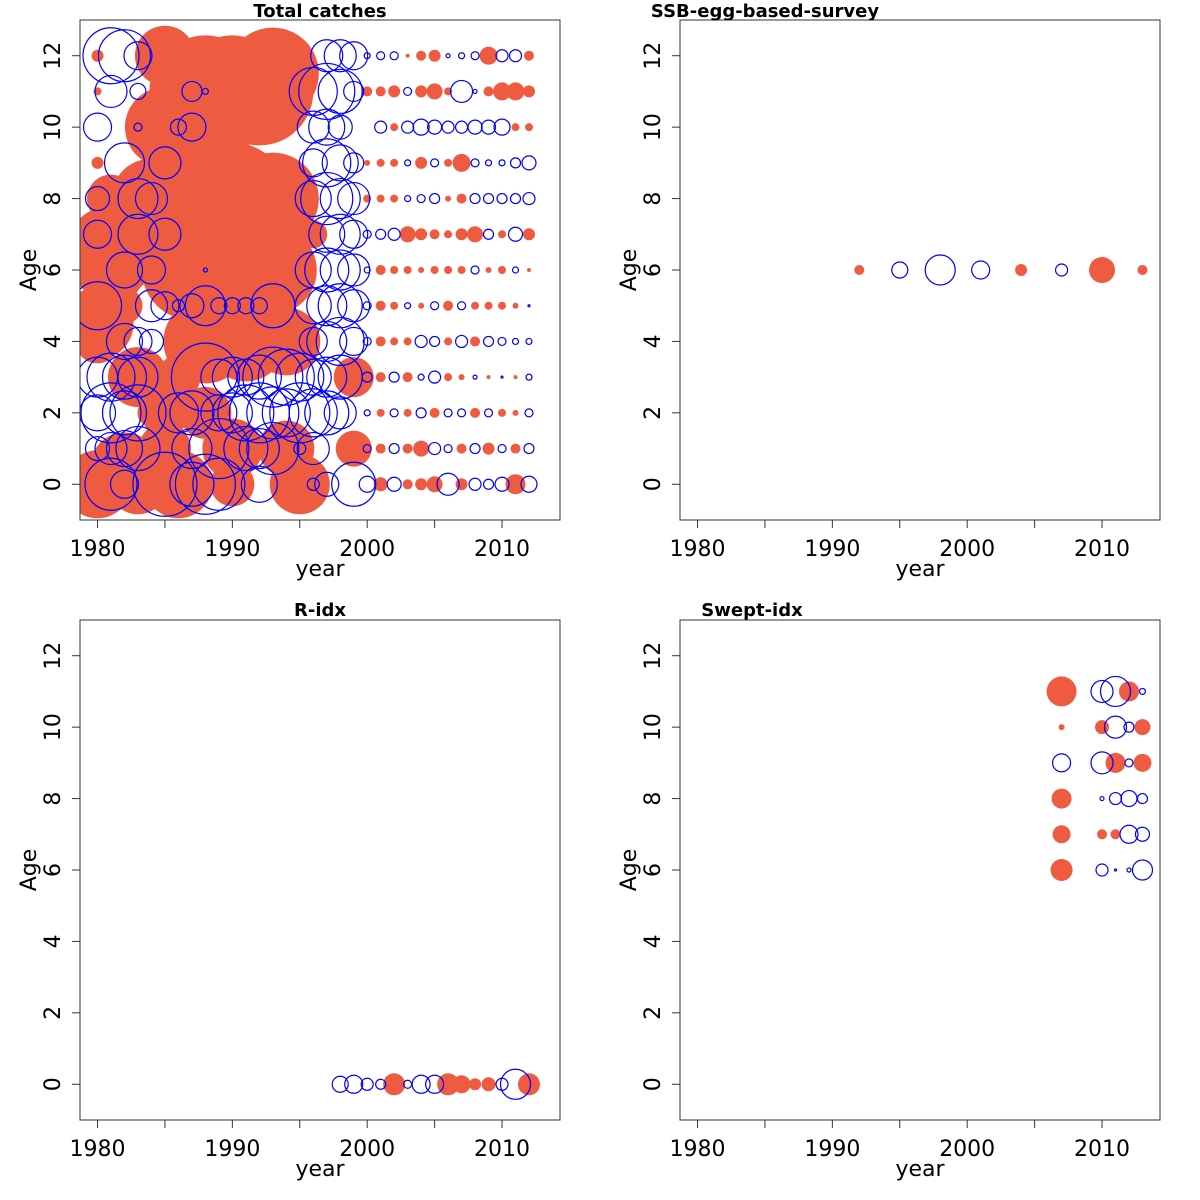 This screenshot has height=1200, width=1200. I want to click on y-tick-label: 6, so click(653, 870).